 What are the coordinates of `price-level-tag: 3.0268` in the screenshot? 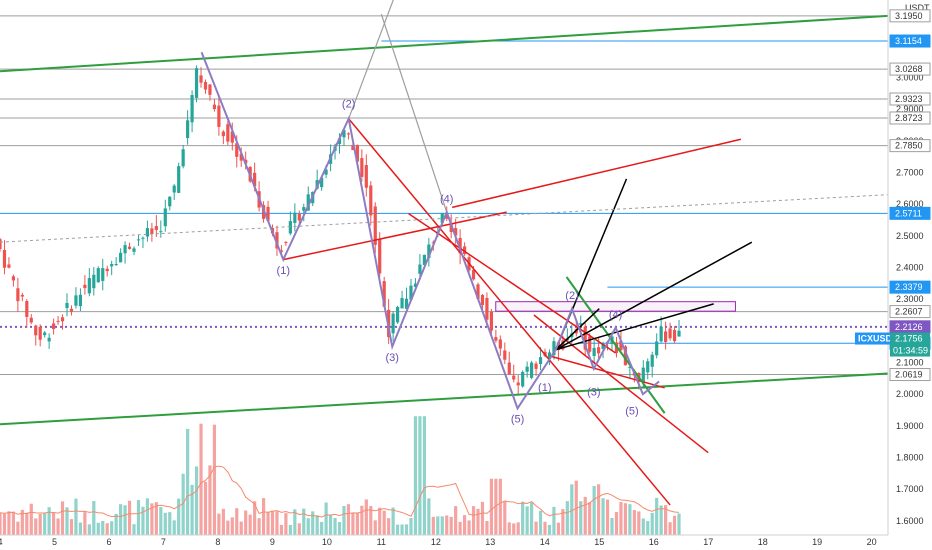 It's located at (909, 69).